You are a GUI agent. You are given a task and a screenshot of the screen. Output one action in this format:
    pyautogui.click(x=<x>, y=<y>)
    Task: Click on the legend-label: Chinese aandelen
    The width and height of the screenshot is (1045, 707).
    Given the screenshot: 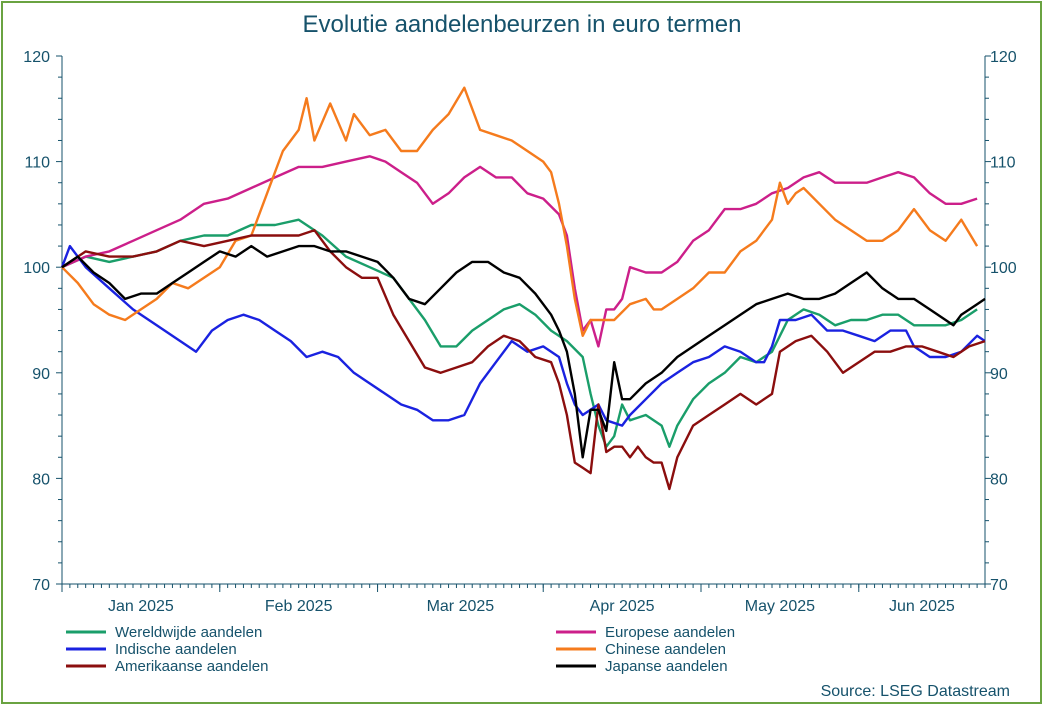 What is the action you would take?
    pyautogui.click(x=665, y=649)
    